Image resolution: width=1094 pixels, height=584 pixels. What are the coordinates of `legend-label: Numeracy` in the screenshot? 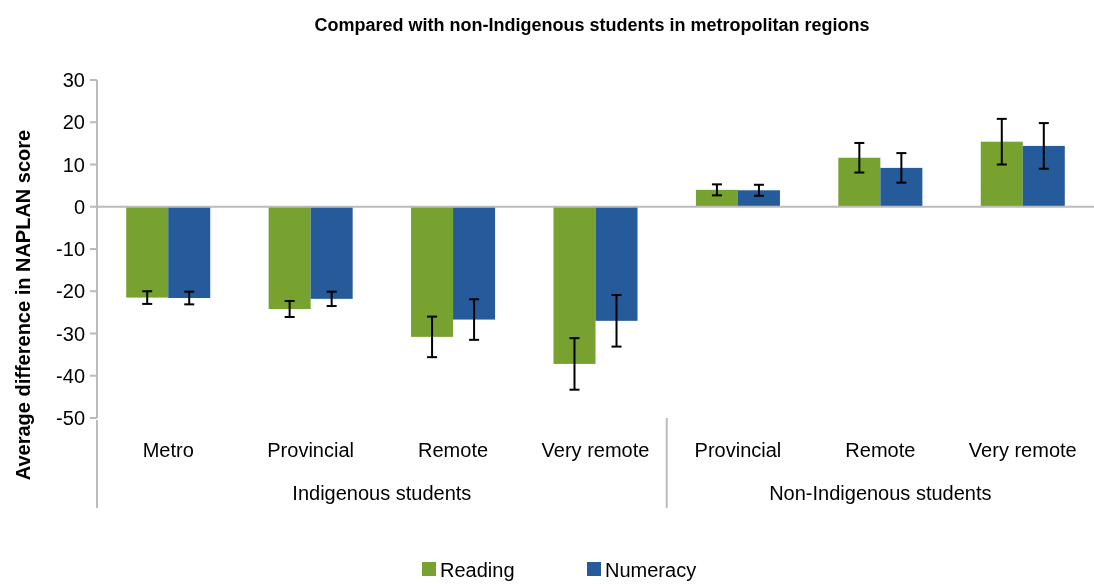 It's located at (651, 570).